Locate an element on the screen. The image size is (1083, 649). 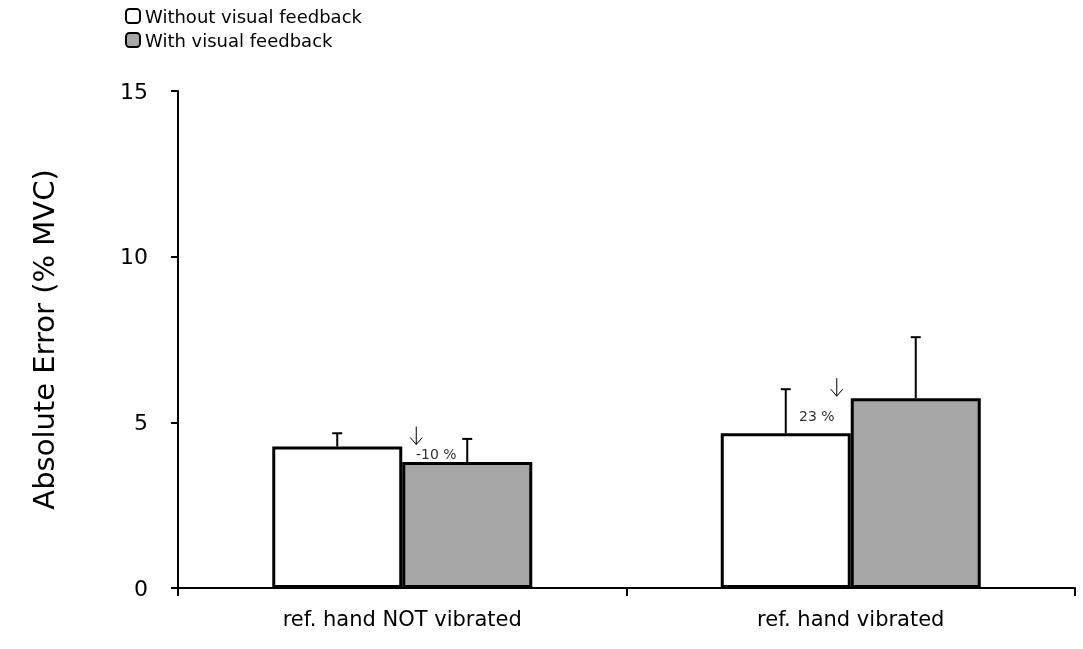
annotation: 23 % is located at coordinates (816, 415).